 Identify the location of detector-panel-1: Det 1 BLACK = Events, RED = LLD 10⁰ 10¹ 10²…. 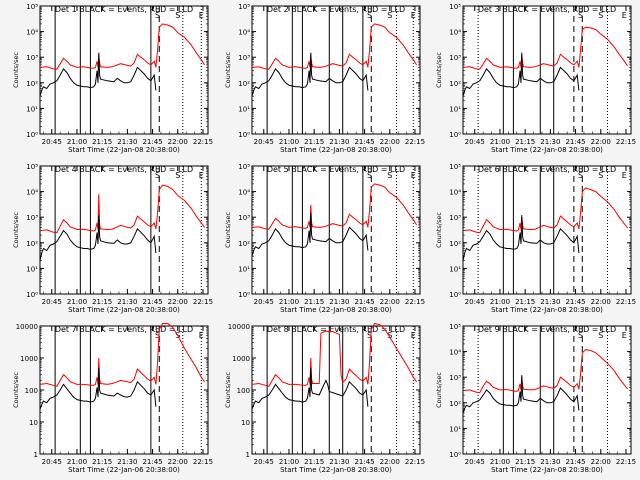
(112, 78).